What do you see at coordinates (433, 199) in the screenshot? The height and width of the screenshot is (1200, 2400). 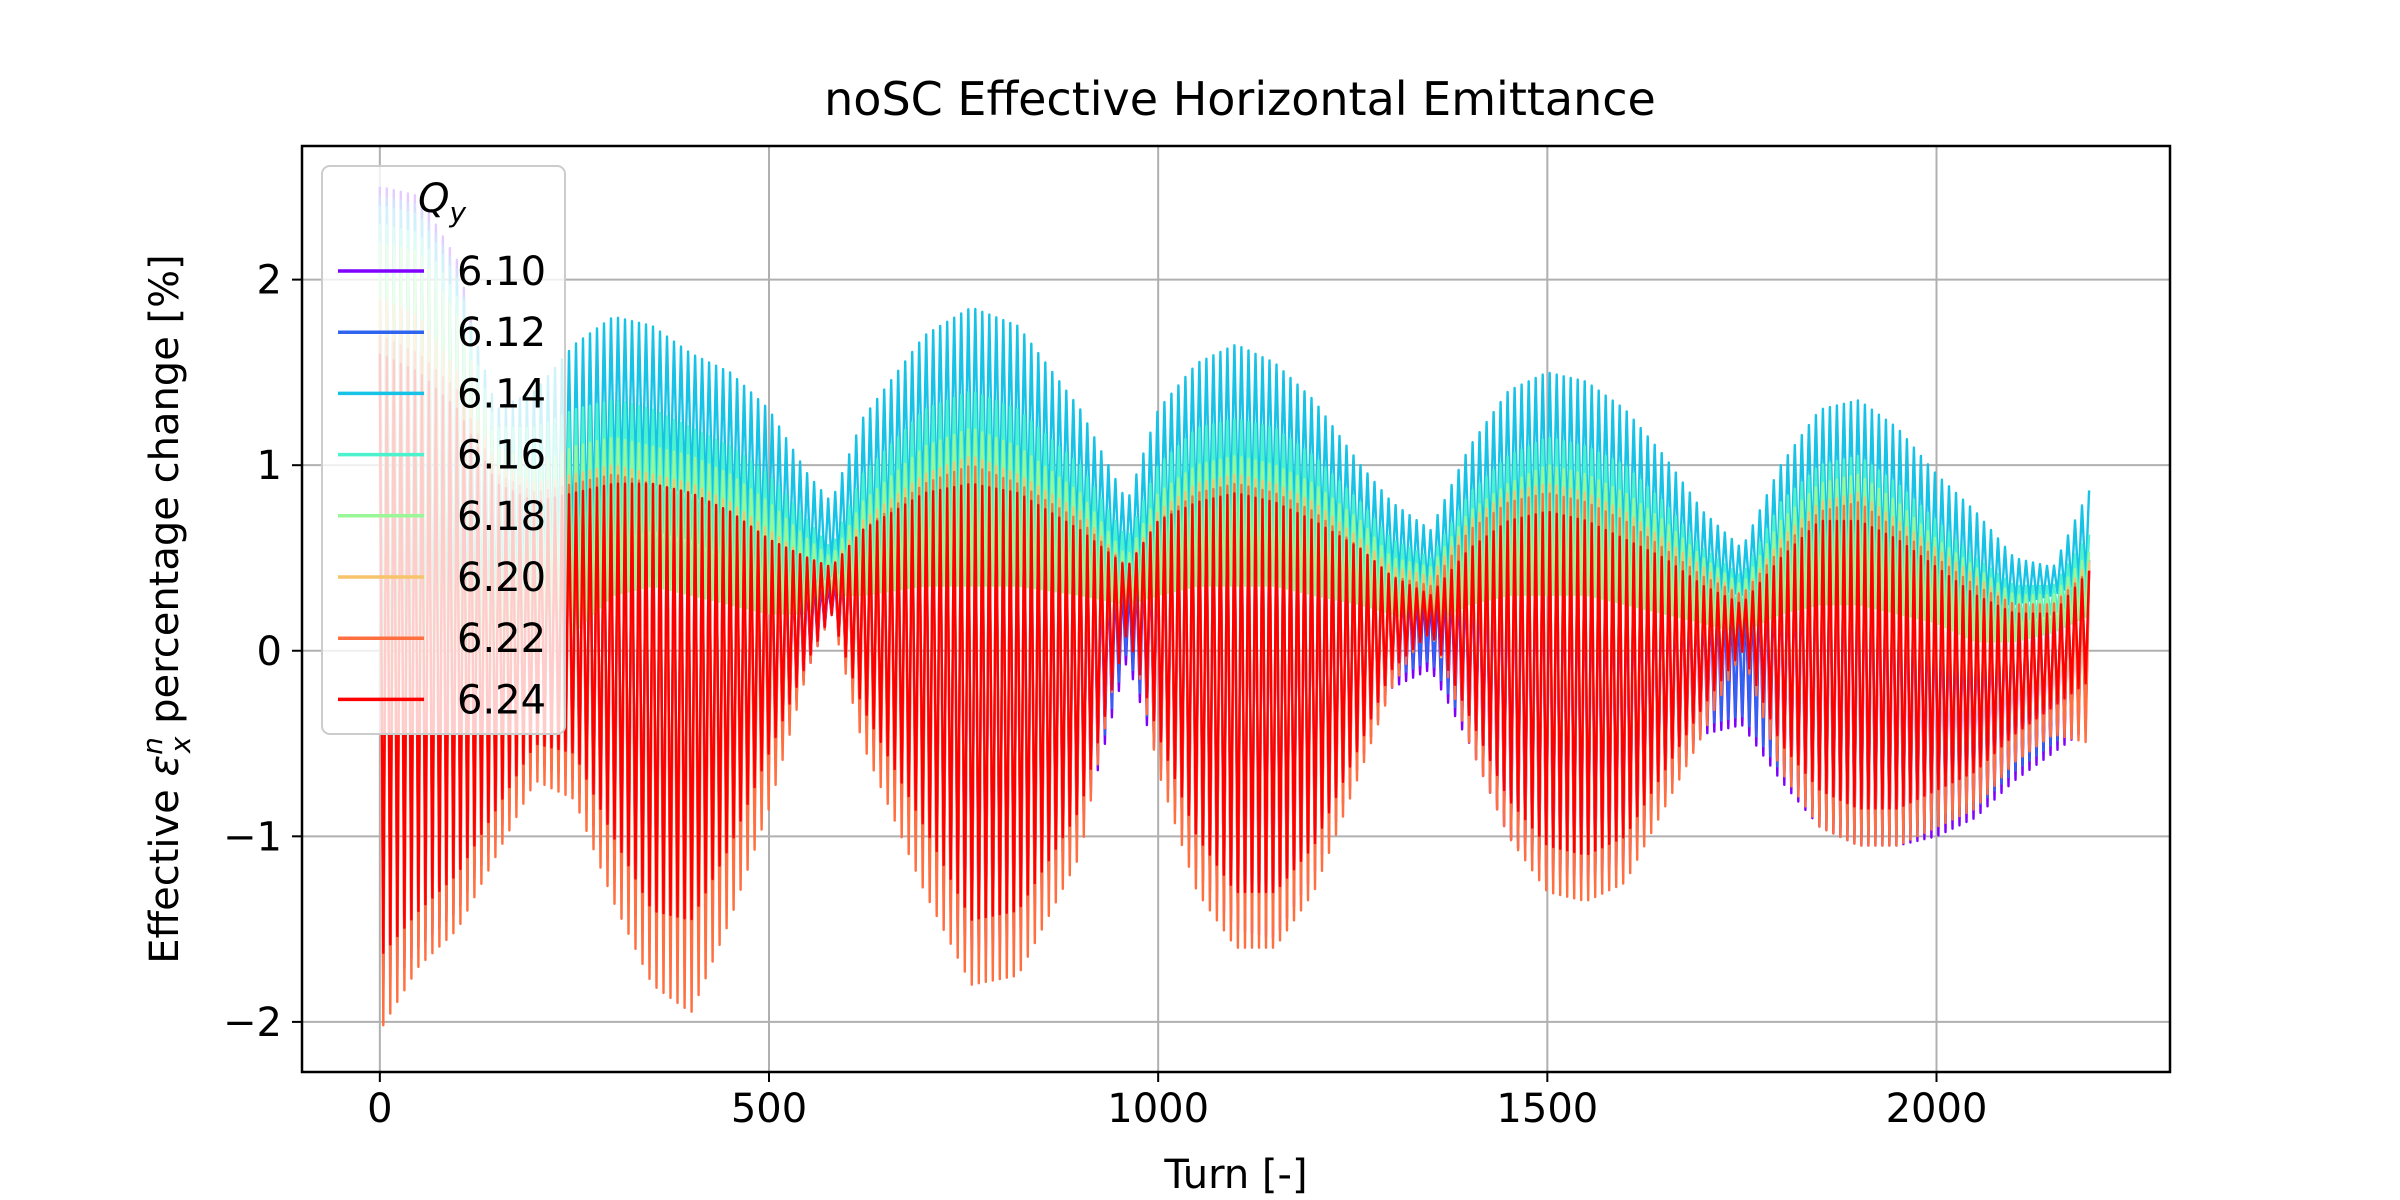 I see `legend-title-symbol: Q` at bounding box center [433, 199].